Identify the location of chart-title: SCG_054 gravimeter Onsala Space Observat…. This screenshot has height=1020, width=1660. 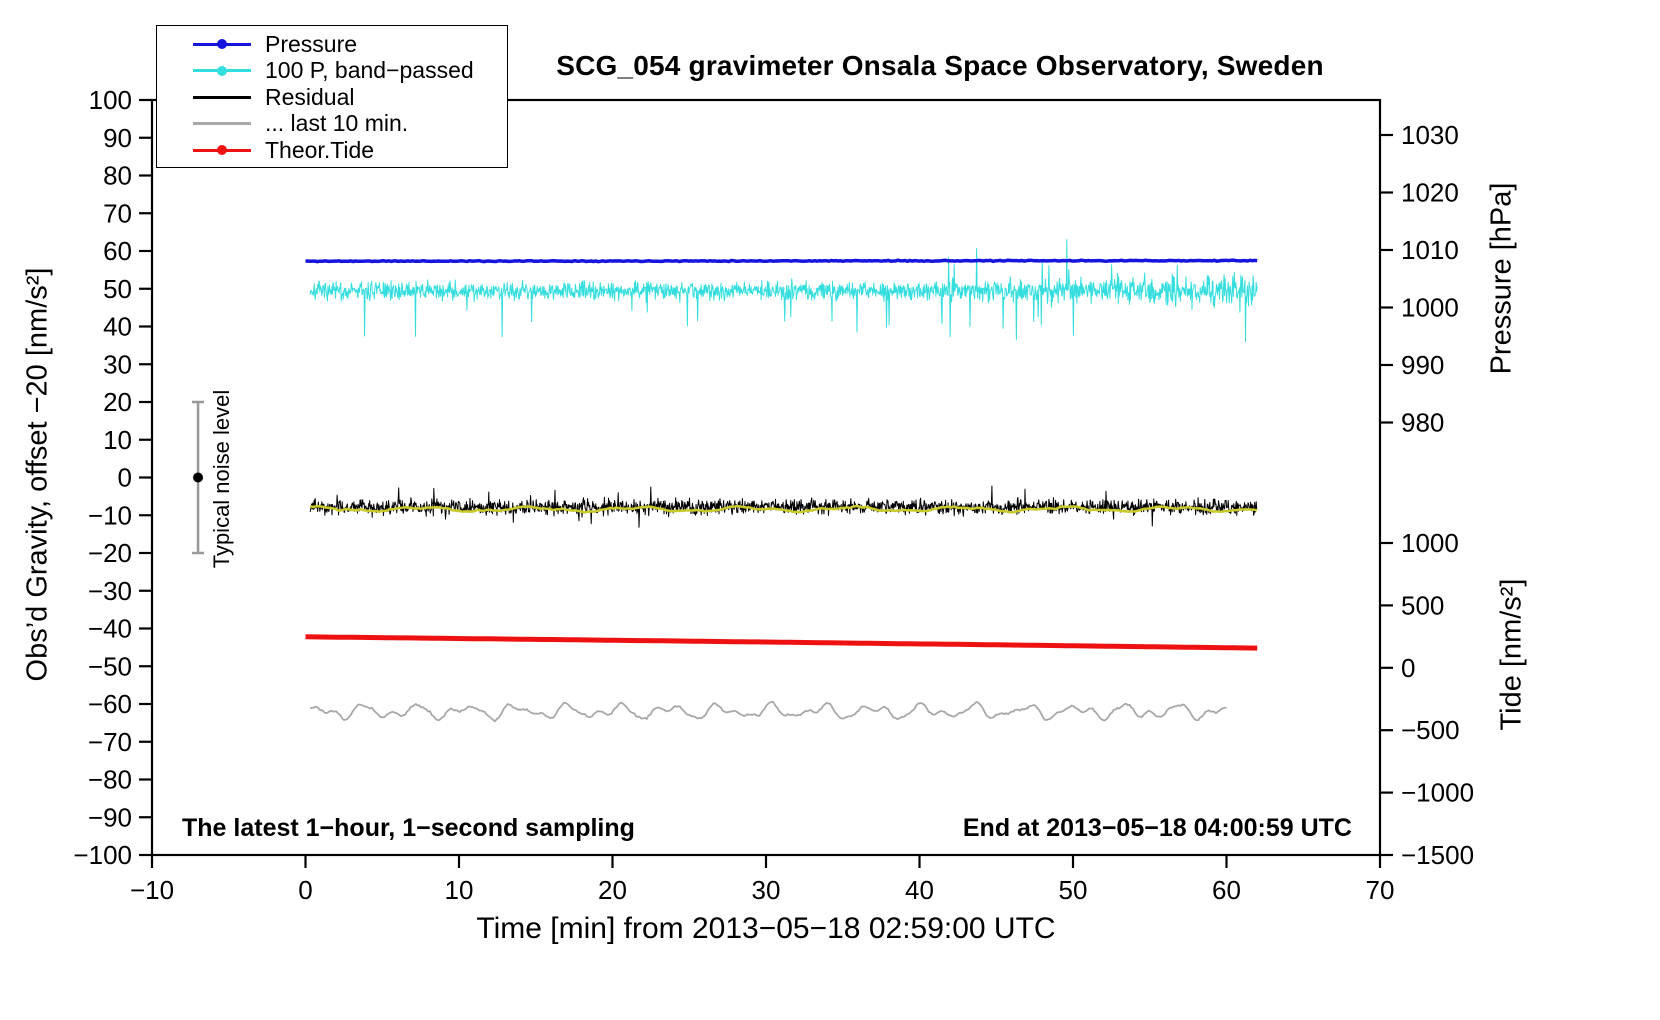
(940, 65).